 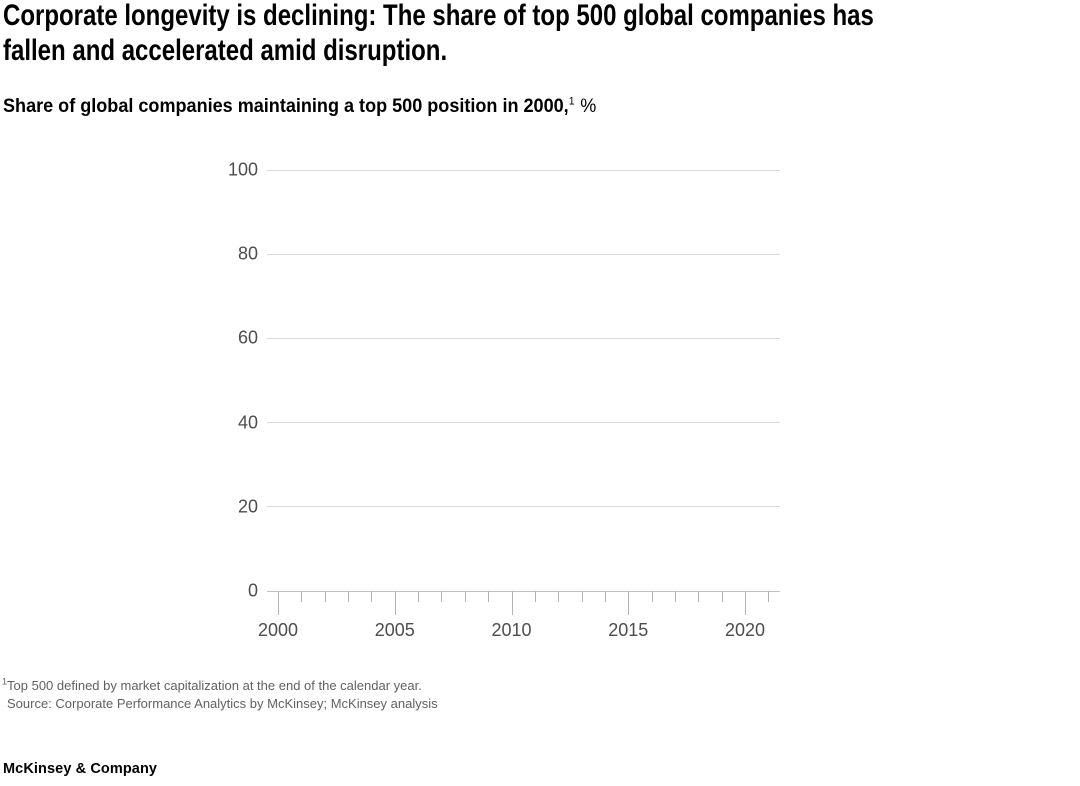 What do you see at coordinates (628, 630) in the screenshot?
I see `x-axis-label-2015: 2015` at bounding box center [628, 630].